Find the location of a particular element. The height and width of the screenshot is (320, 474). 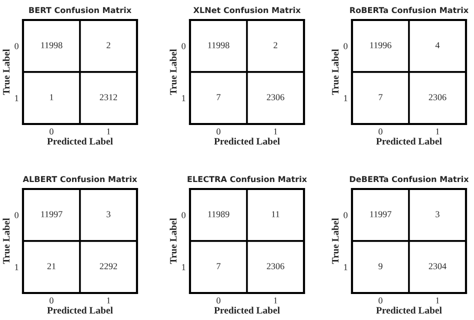

data-label: 4 is located at coordinates (437, 45).